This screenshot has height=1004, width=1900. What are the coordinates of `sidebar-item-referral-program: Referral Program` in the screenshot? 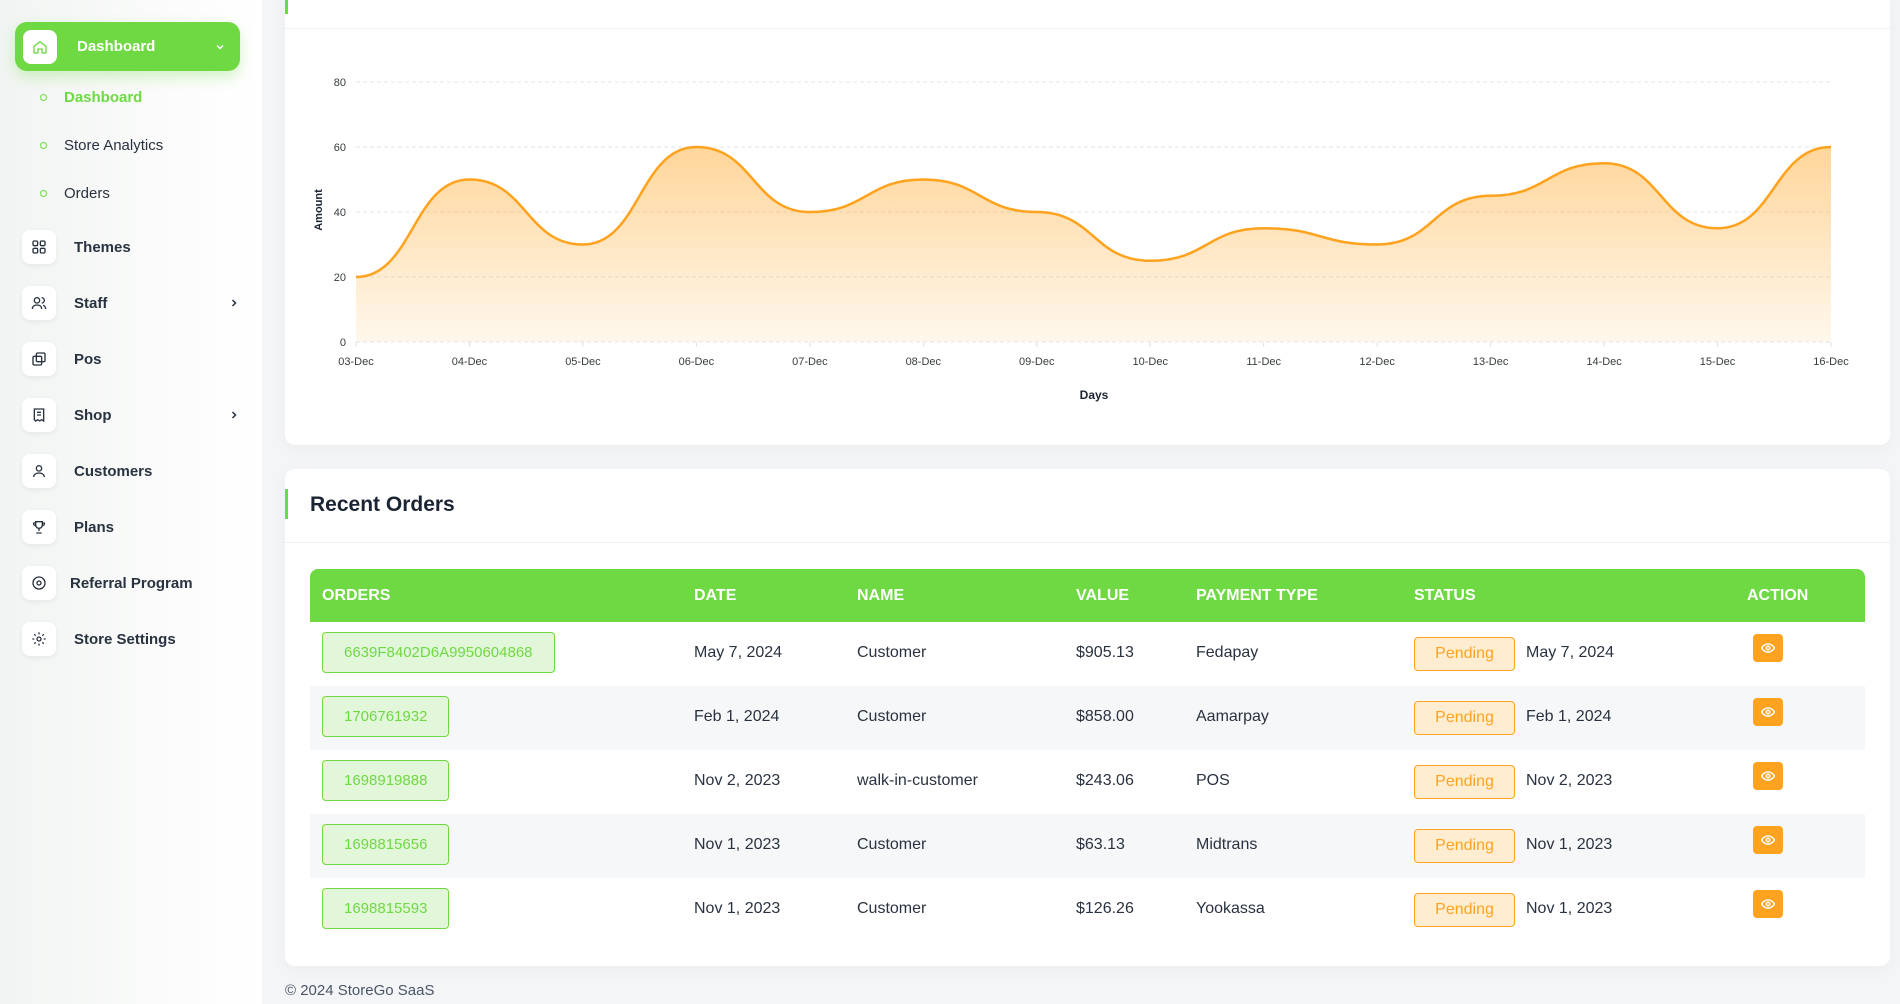 It's located at (132, 583).